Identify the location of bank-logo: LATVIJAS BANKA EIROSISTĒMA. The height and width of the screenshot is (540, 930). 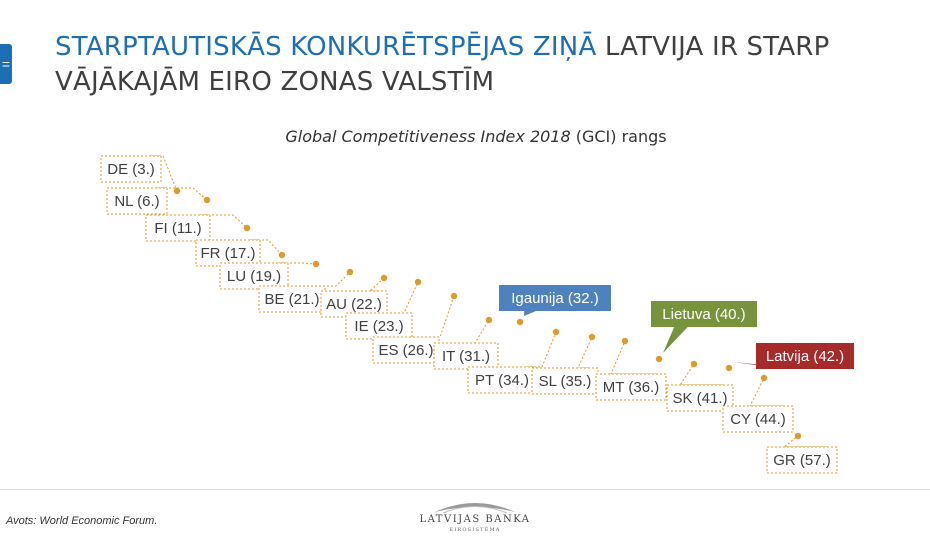
(475, 516).